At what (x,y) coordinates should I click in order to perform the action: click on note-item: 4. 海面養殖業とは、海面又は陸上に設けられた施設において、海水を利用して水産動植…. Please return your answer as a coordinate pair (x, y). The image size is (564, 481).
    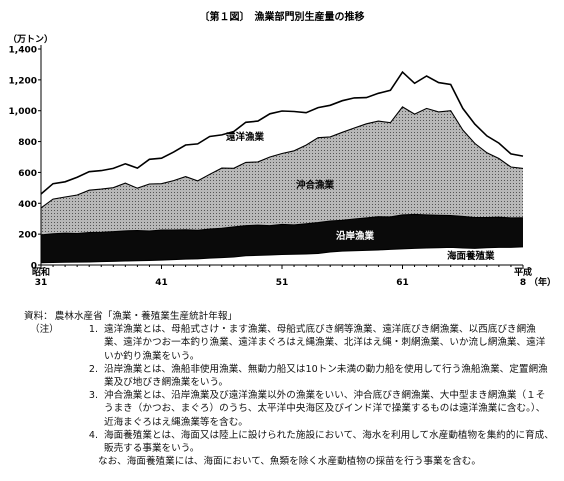
    Looking at the image, I should click on (289, 442).